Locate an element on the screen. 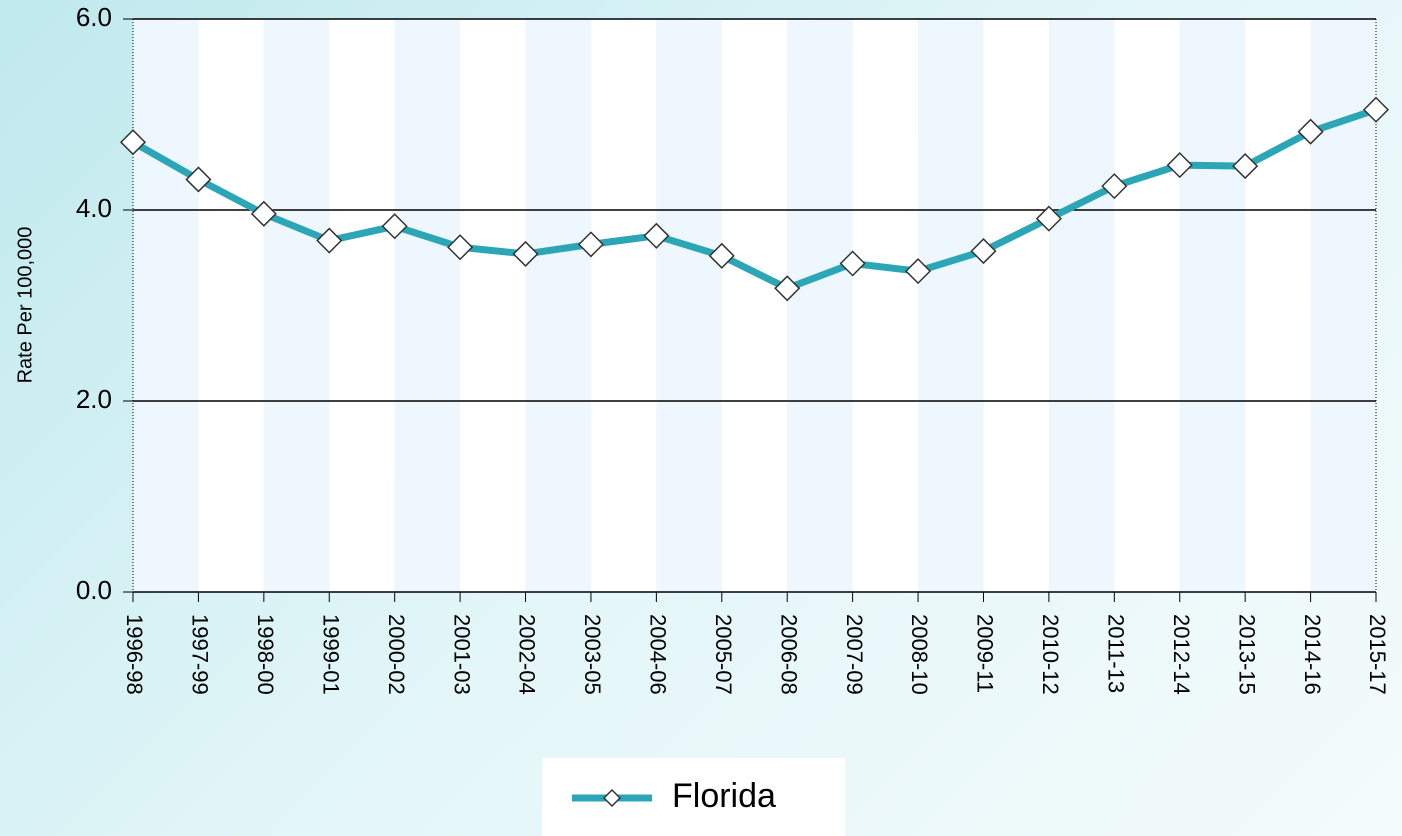  x-tick-label: 2013-15 is located at coordinates (1246, 654).